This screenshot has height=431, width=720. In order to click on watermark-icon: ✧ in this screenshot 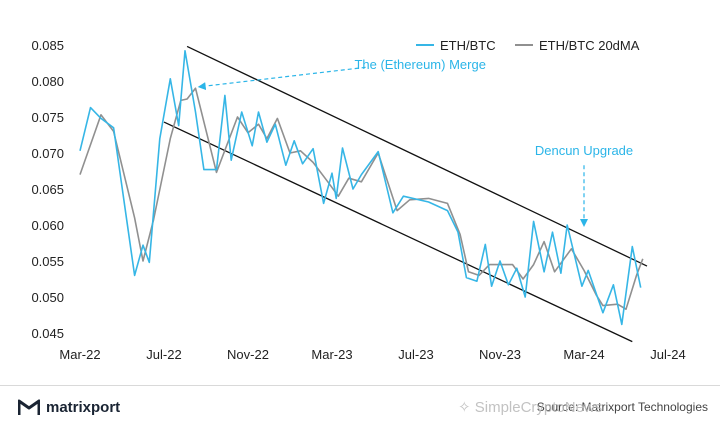, I will do `click(466, 407)`.